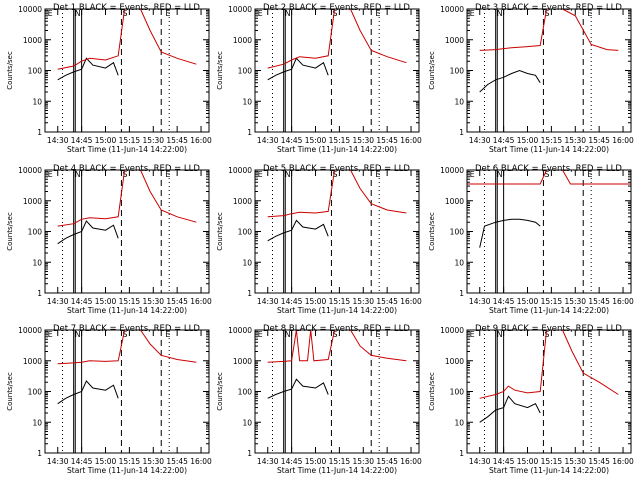 The image size is (640, 480). I want to click on panel-title: Det 9 BLACK = Events, RED = LLD, so click(548, 329).